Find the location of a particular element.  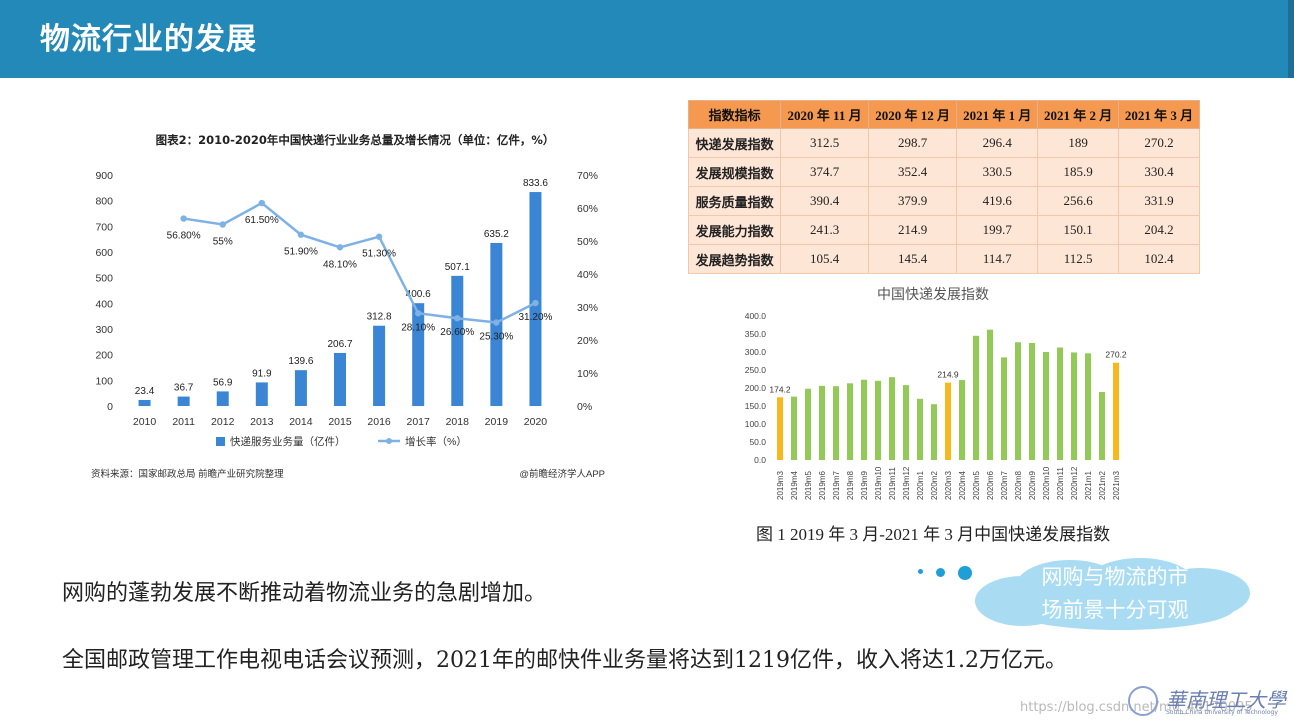

table-cell: 150.1 is located at coordinates (1078, 230).